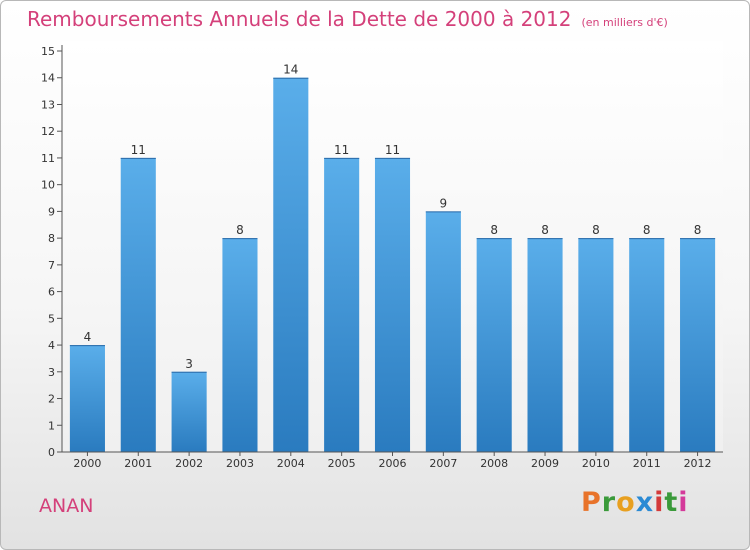  What do you see at coordinates (545, 463) in the screenshot?
I see `x-tick-label: 2009` at bounding box center [545, 463].